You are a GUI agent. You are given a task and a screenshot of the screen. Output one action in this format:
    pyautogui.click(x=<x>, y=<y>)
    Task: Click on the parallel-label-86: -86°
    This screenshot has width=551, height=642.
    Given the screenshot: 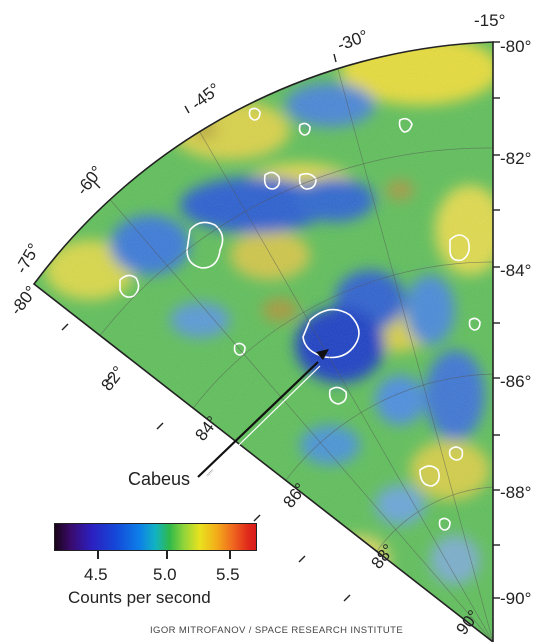 What is the action you would take?
    pyautogui.click(x=516, y=381)
    